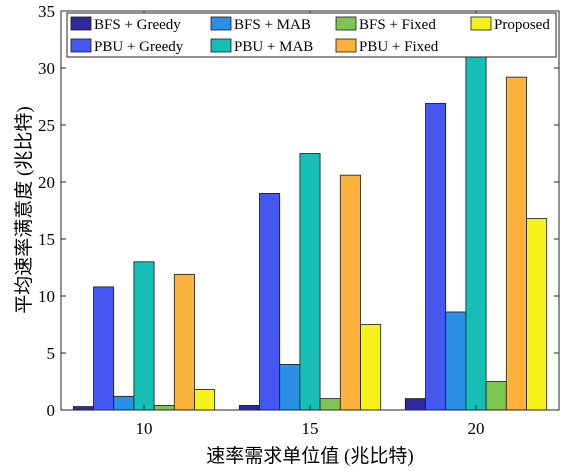 The image size is (568, 475). What do you see at coordinates (309, 456) in the screenshot?
I see `x-axis-title: 速率需求单位值 (兆比特)` at bounding box center [309, 456].